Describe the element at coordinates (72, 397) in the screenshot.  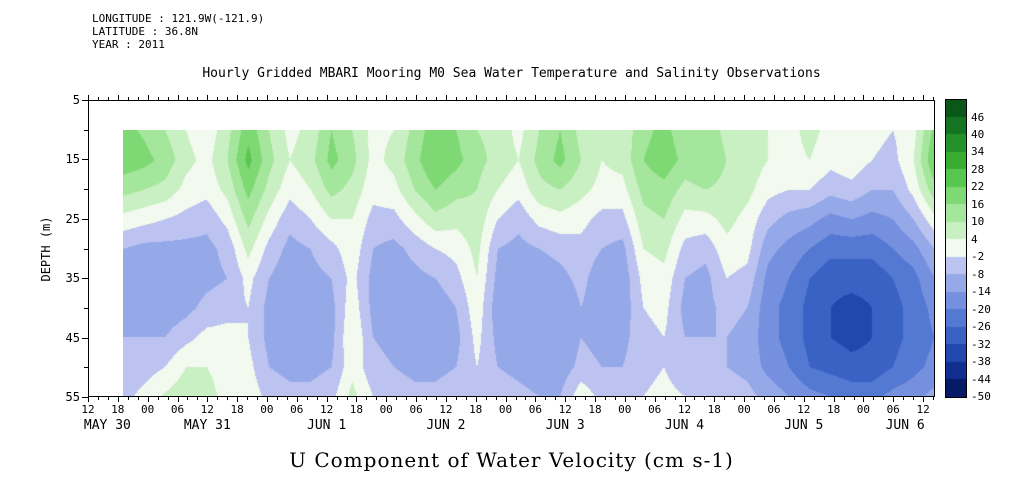
I see `y-tick-label: 55` at that location.